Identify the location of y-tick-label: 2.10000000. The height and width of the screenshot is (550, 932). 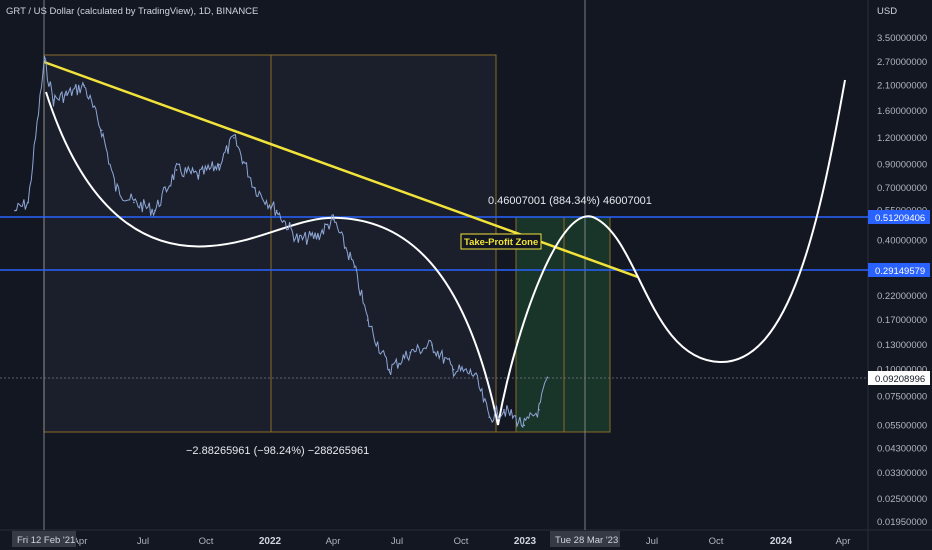
(902, 86).